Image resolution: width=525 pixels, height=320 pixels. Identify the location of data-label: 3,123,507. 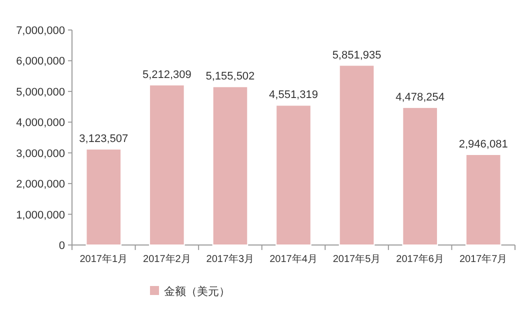
(103, 139).